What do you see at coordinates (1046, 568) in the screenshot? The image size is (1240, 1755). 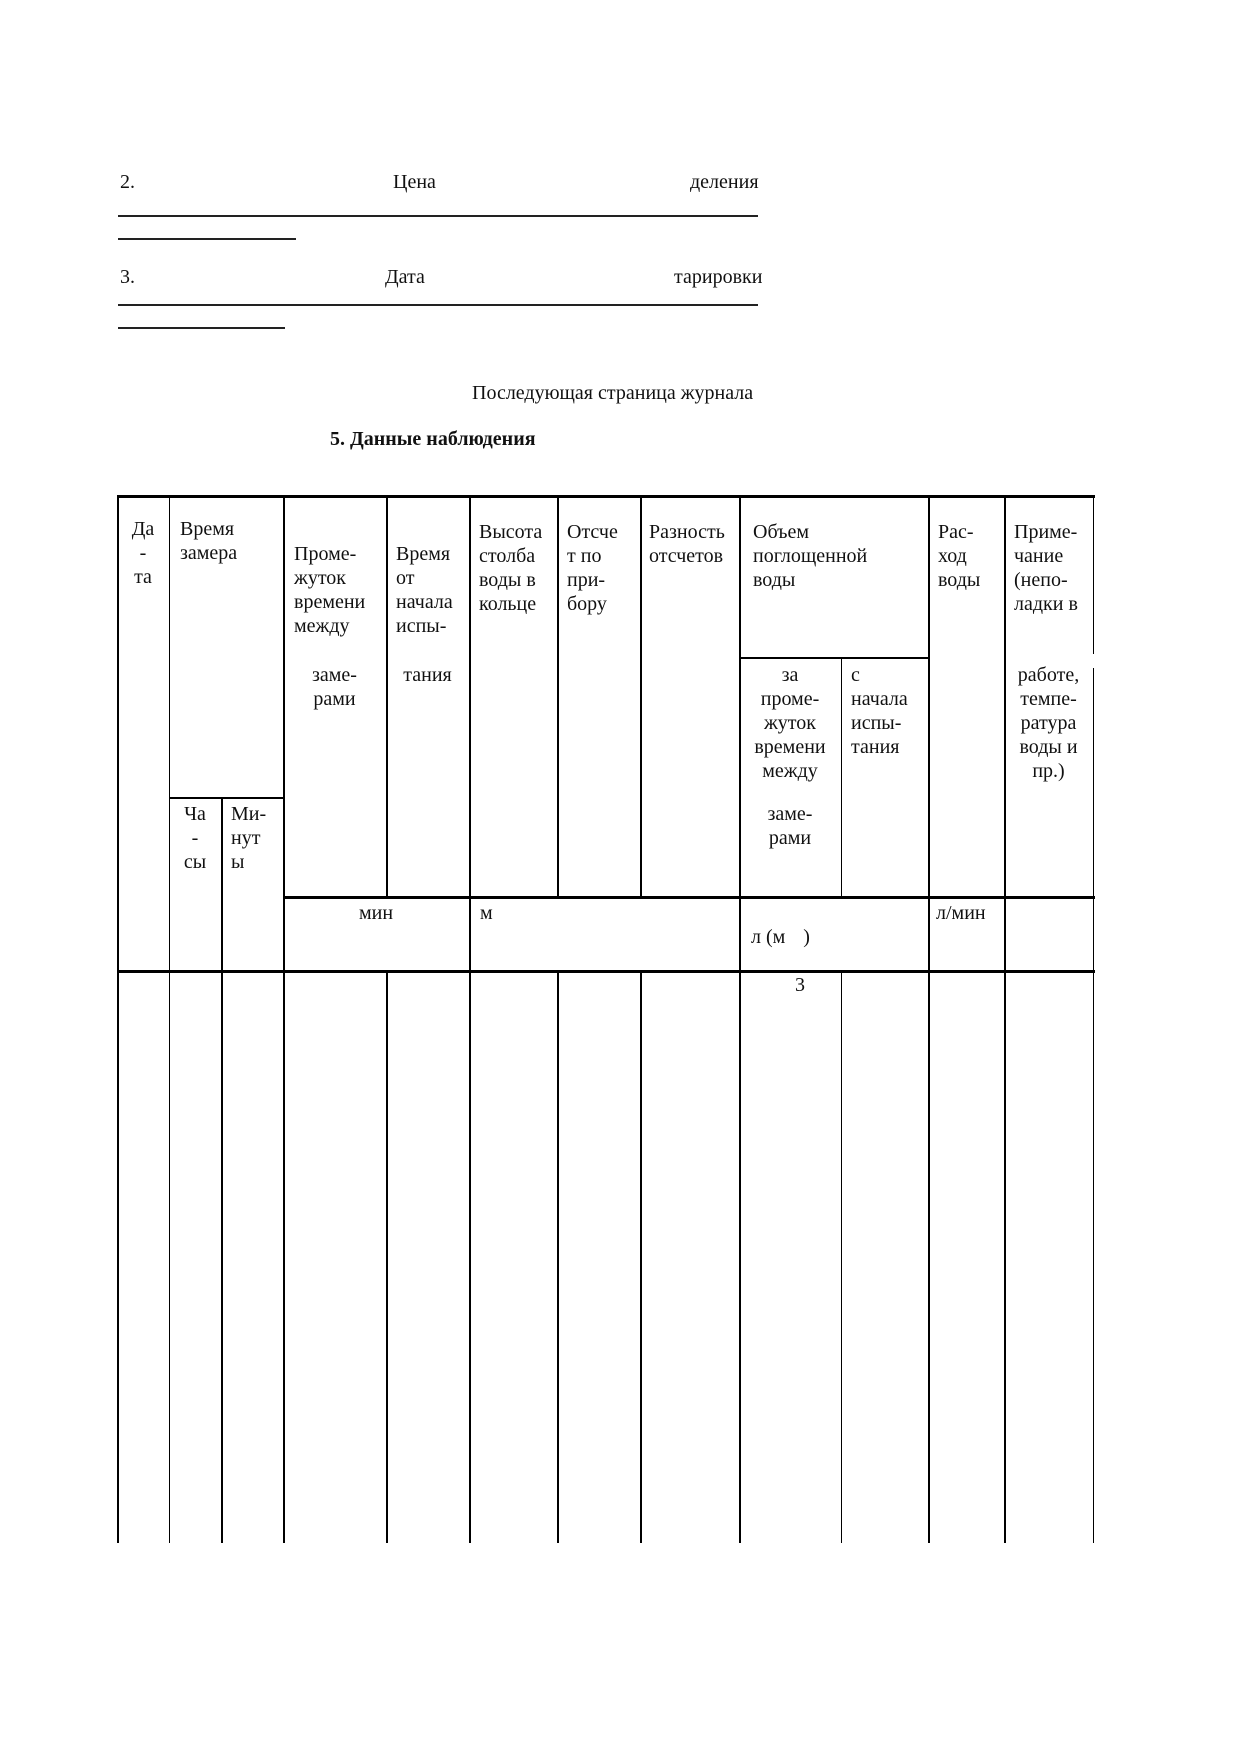 I see `header-note: Приме- чание (непо- ладки в` at bounding box center [1046, 568].